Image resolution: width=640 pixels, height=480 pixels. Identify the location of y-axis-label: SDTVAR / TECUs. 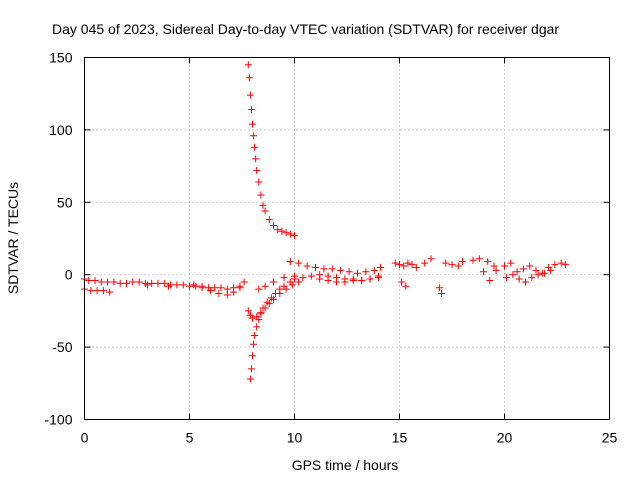
(13, 238).